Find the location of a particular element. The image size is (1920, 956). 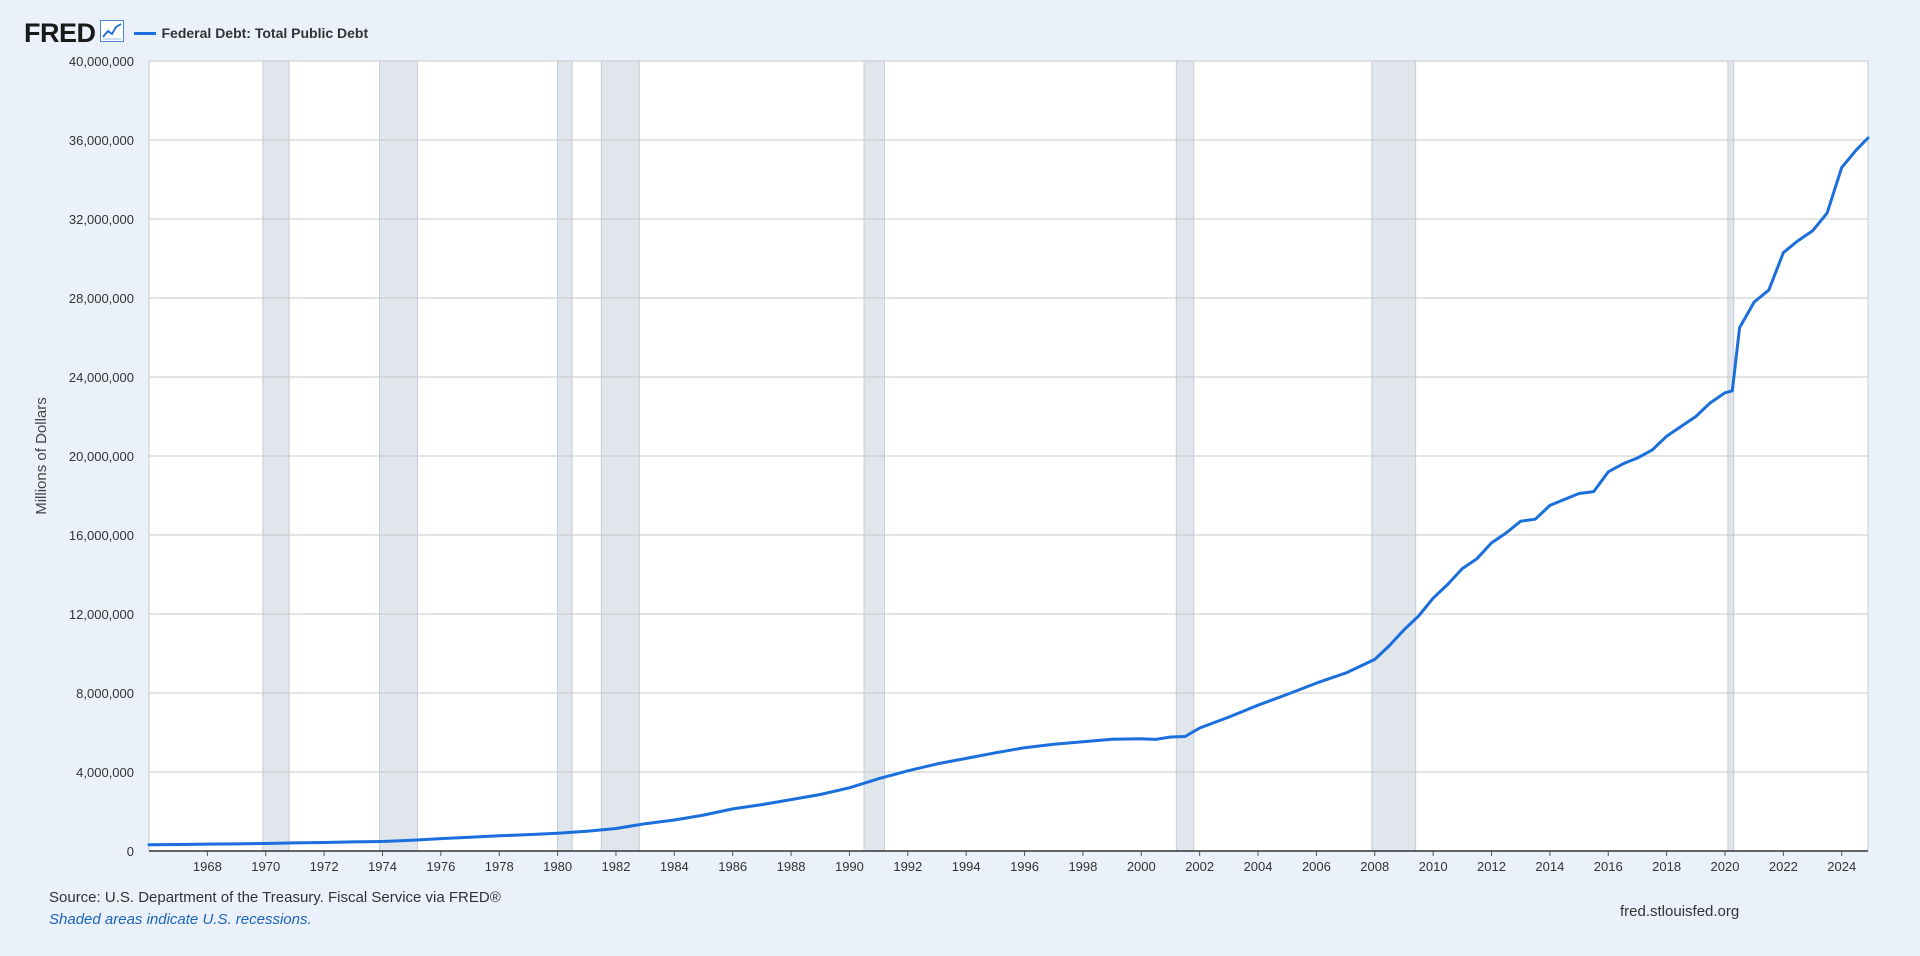

x-tick-label: 2024 is located at coordinates (1841, 866).